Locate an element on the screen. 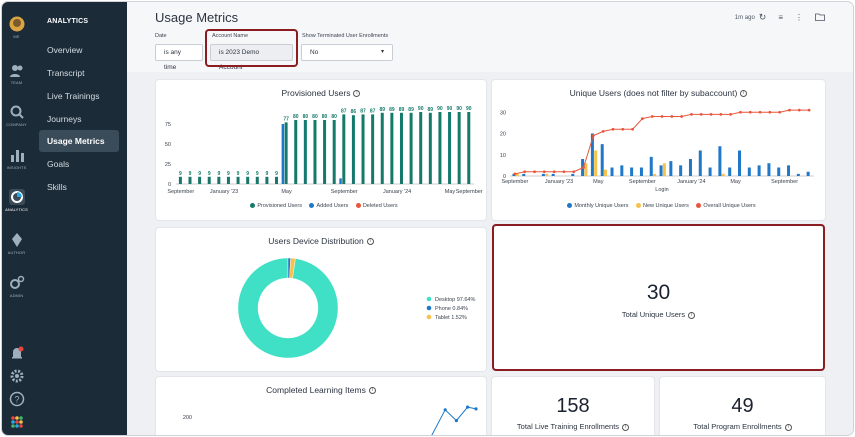  analytics-icon is located at coordinates (16, 197).